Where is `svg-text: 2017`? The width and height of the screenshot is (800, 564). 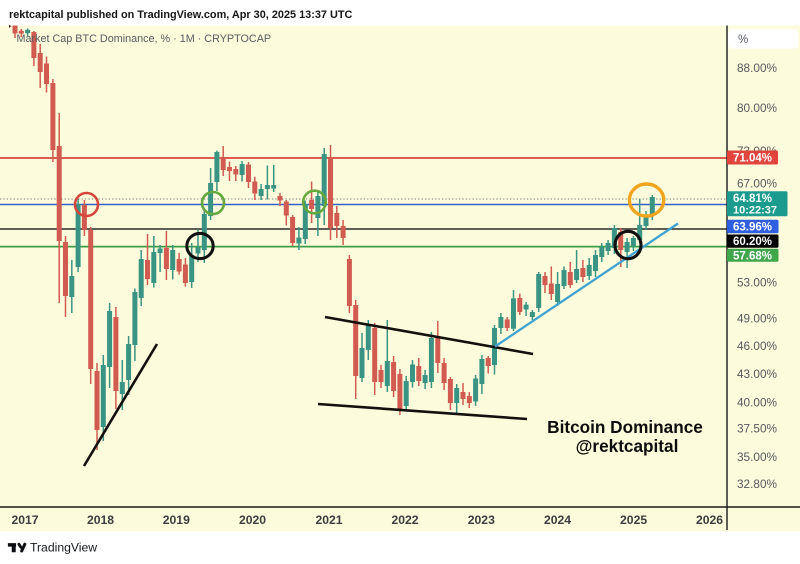
svg-text: 2017 is located at coordinates (24, 520).